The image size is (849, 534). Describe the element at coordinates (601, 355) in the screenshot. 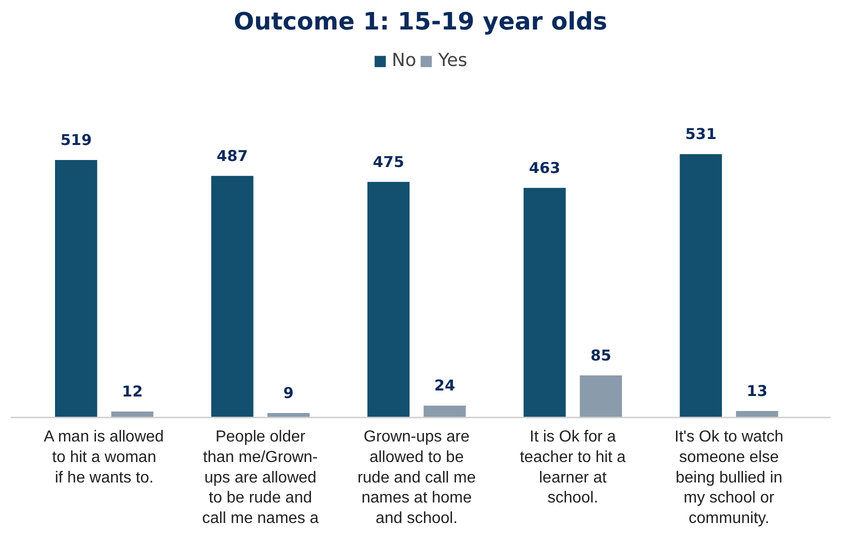

I see `data-label: 85` at that location.